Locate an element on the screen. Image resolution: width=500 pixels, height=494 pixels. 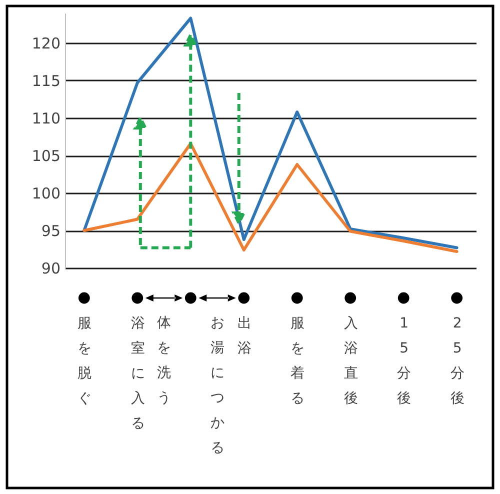
y-tick-label: 115 is located at coordinates (46, 81).